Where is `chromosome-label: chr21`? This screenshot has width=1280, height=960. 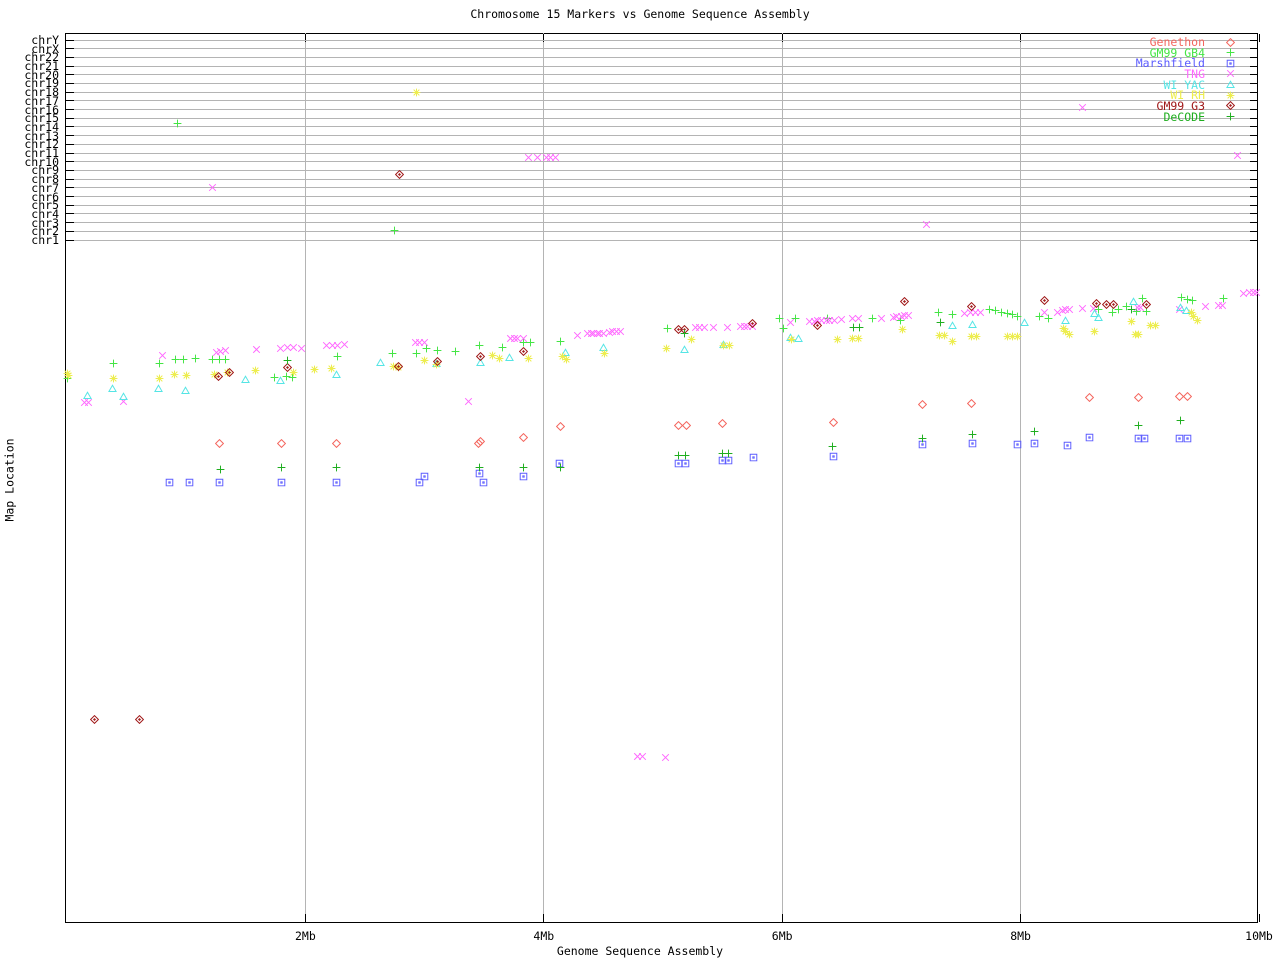 chromosome-label: chr21 is located at coordinates (41, 66).